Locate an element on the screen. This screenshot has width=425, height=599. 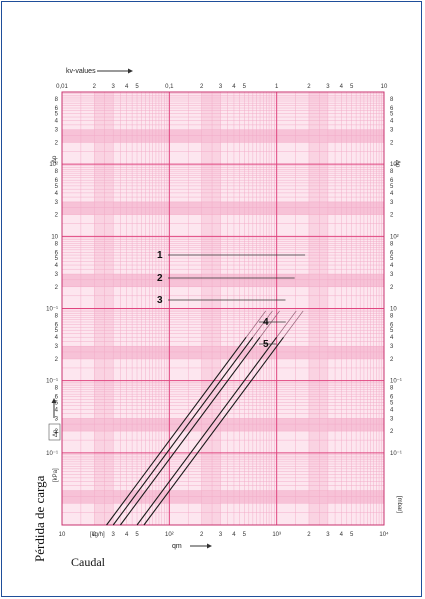
top-axis-label: kv-values is located at coordinates (81, 71).